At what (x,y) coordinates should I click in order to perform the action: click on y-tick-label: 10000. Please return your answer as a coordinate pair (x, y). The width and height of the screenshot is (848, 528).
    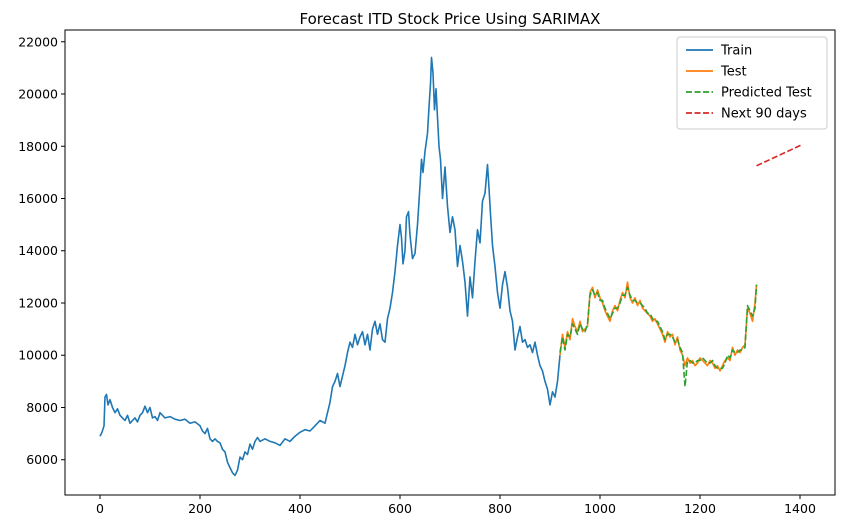
    Looking at the image, I should click on (38, 355).